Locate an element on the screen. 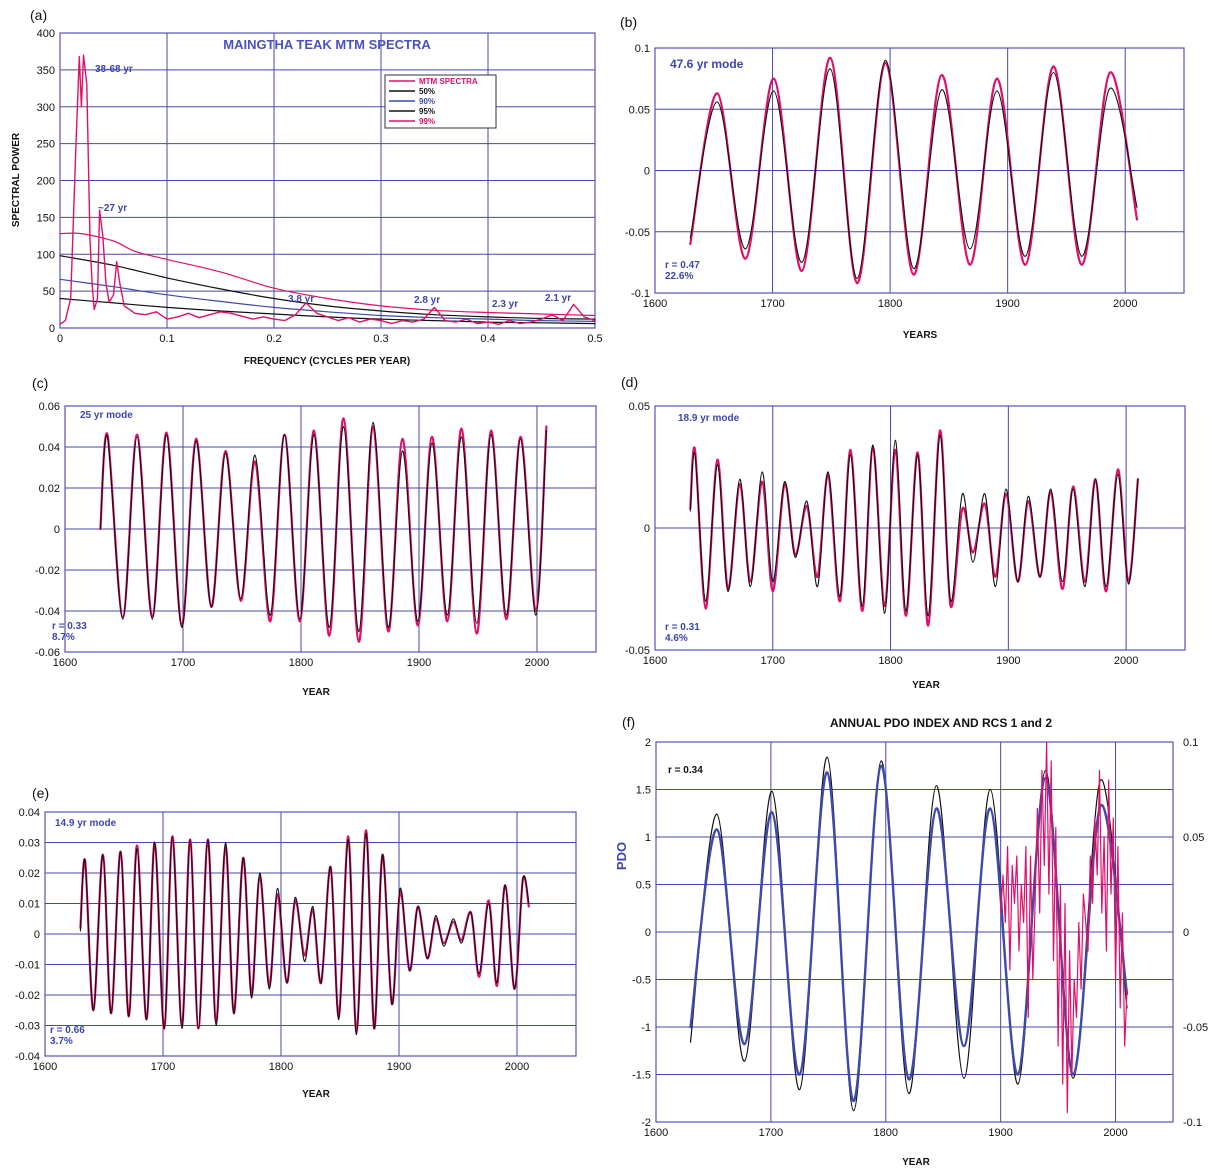 The image size is (1222, 1169). correlation-annotation: r = 0.66 is located at coordinates (67, 1030).